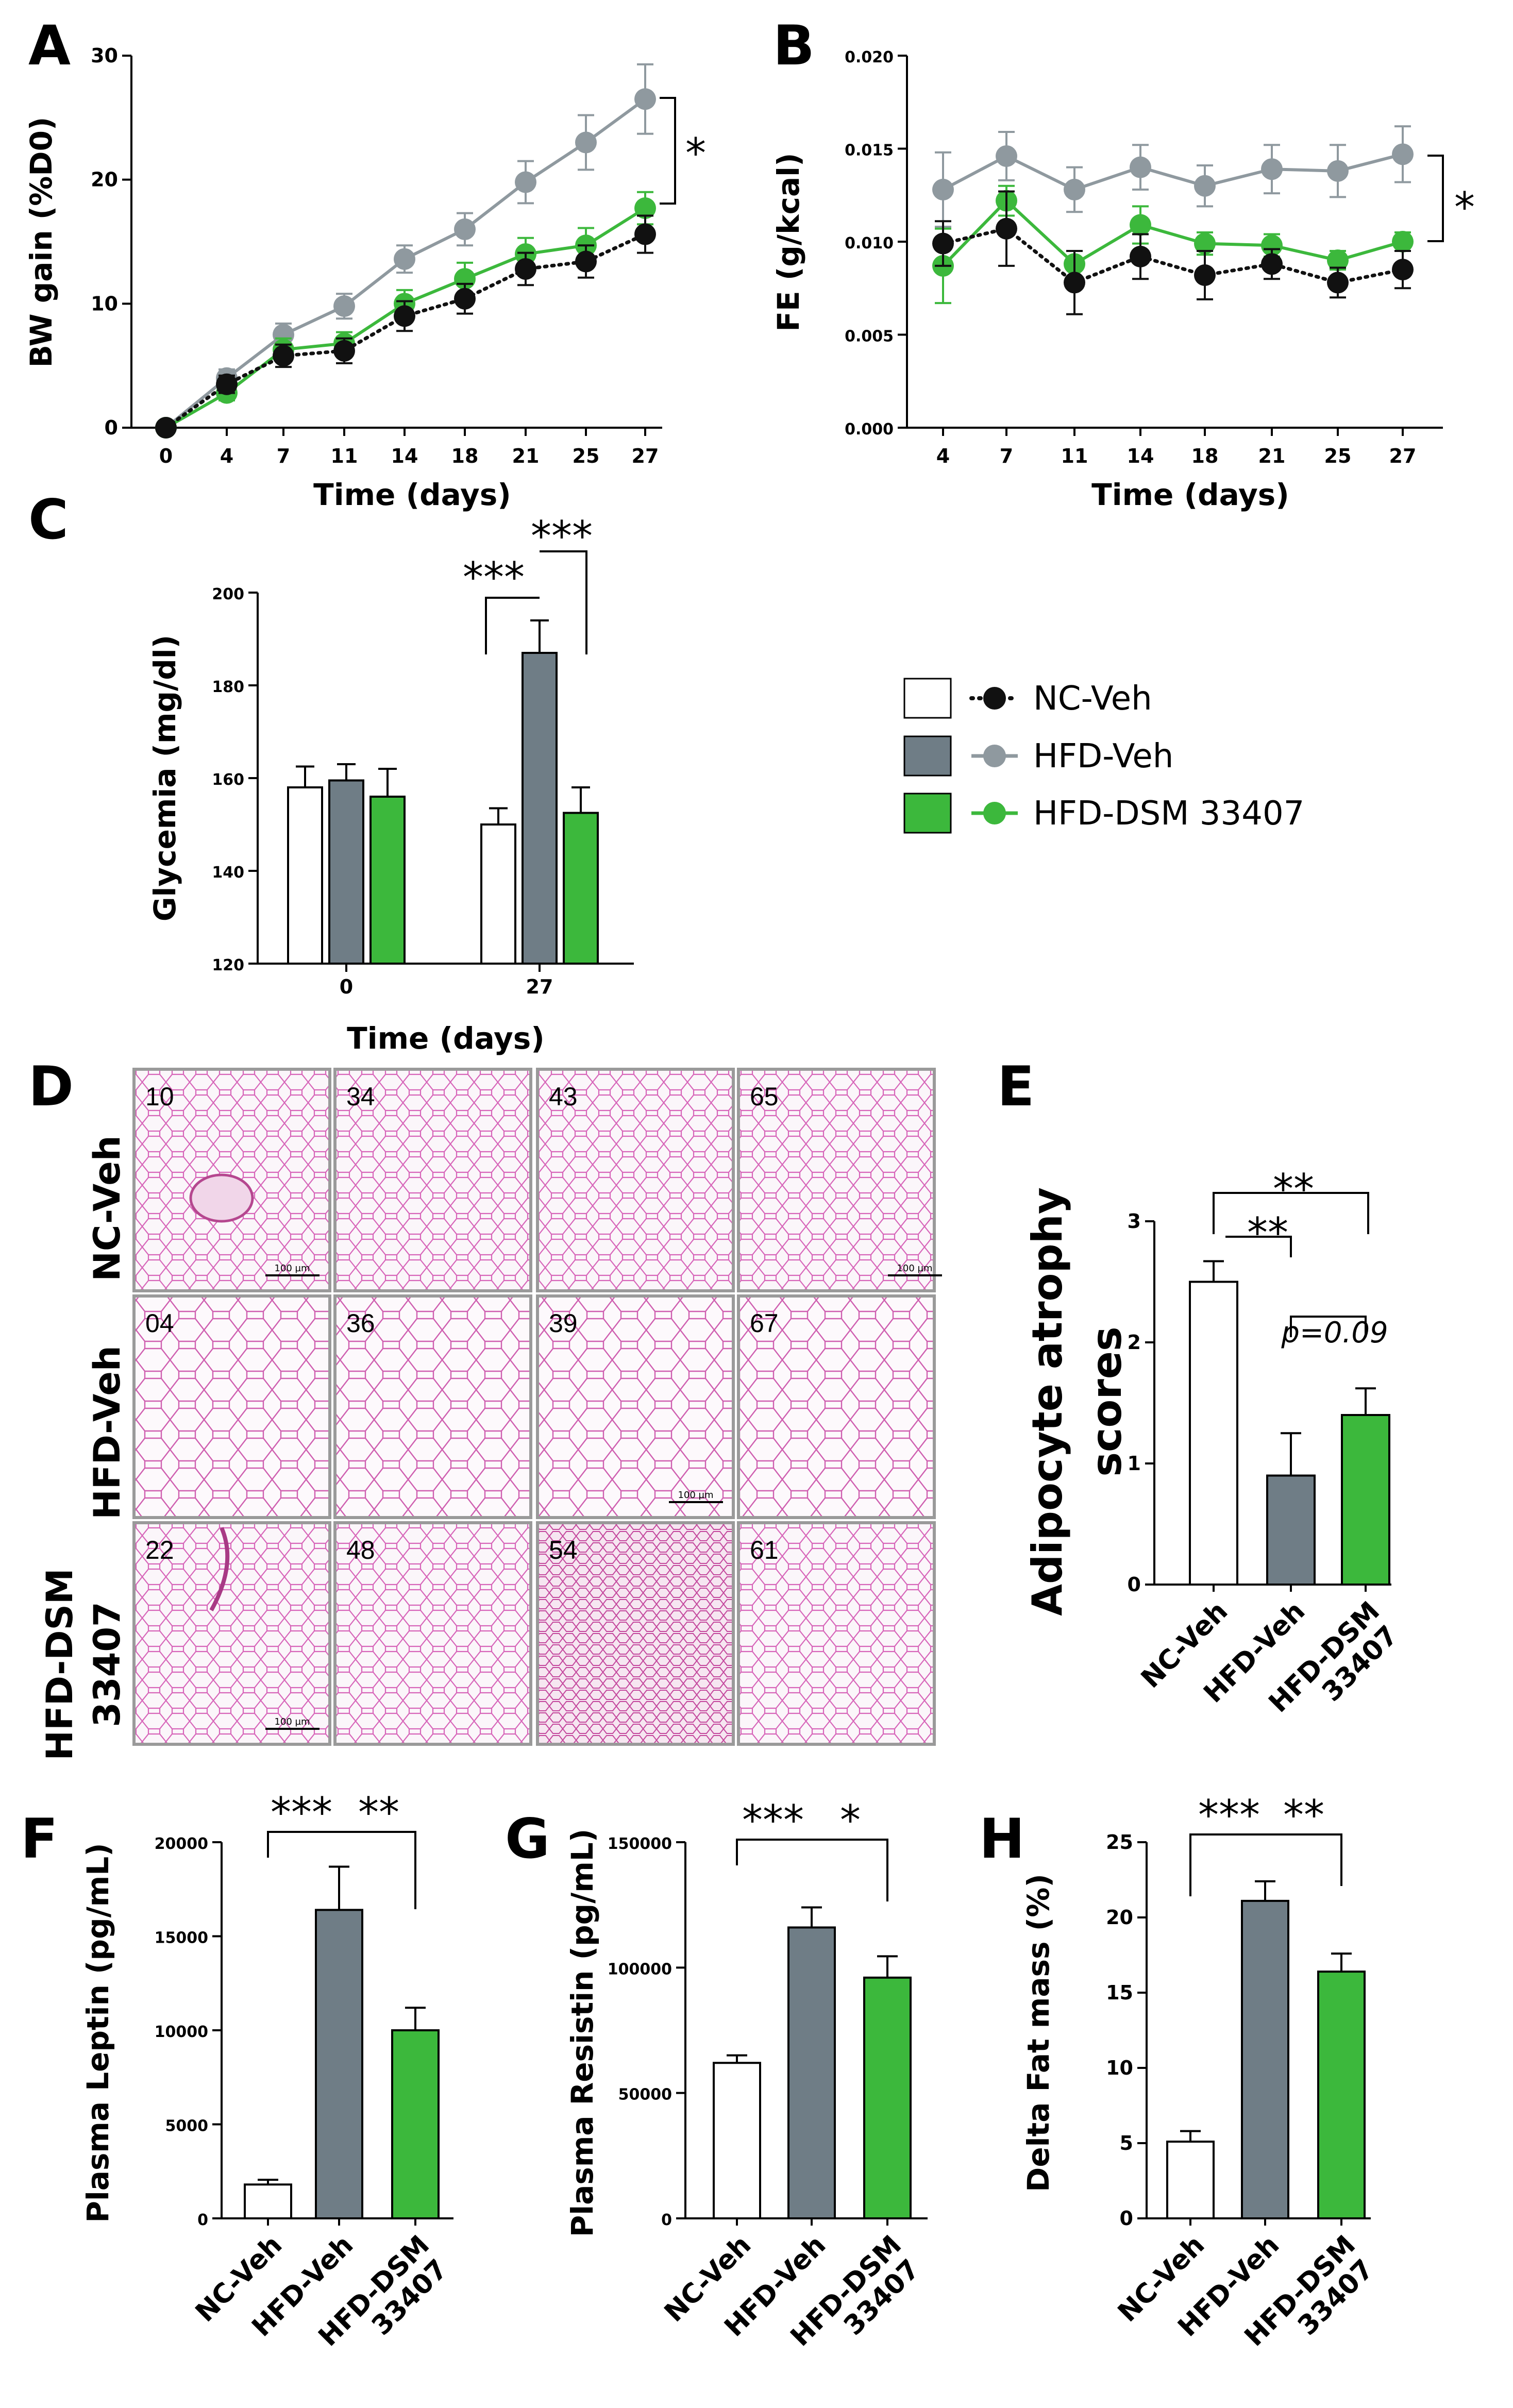  What do you see at coordinates (1126, 2218) in the screenshot?
I see `chart-h-y-tick-label: 0` at bounding box center [1126, 2218].